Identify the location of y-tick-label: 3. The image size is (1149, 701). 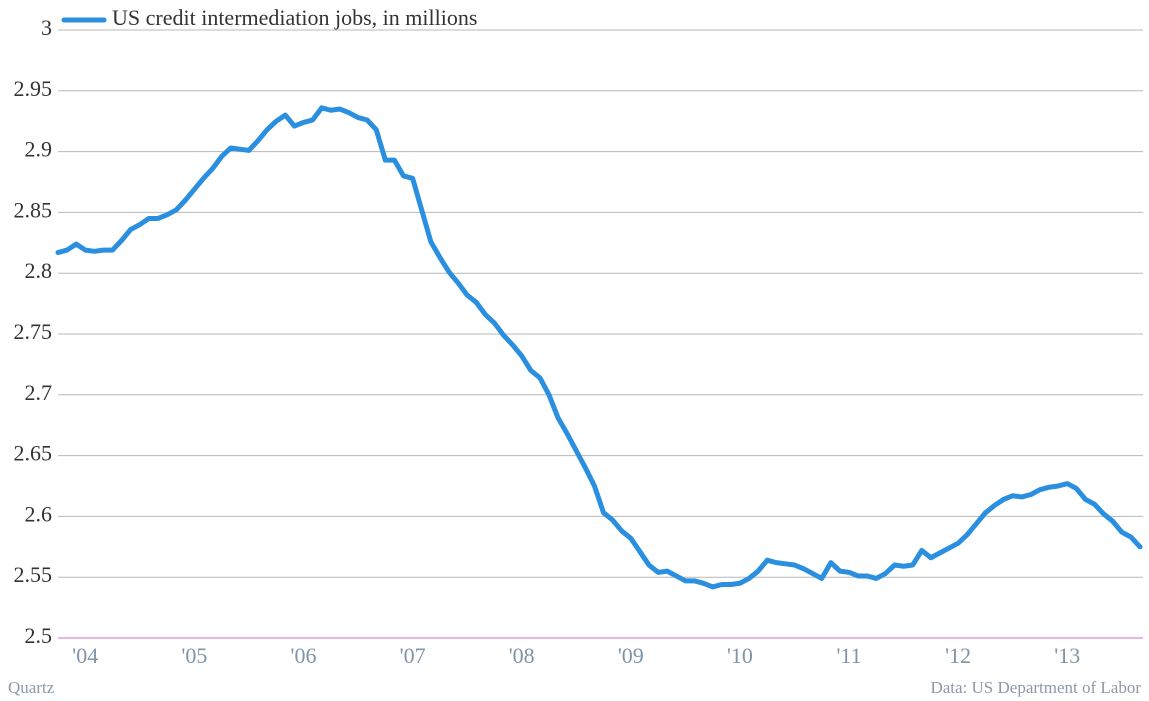
(46, 27).